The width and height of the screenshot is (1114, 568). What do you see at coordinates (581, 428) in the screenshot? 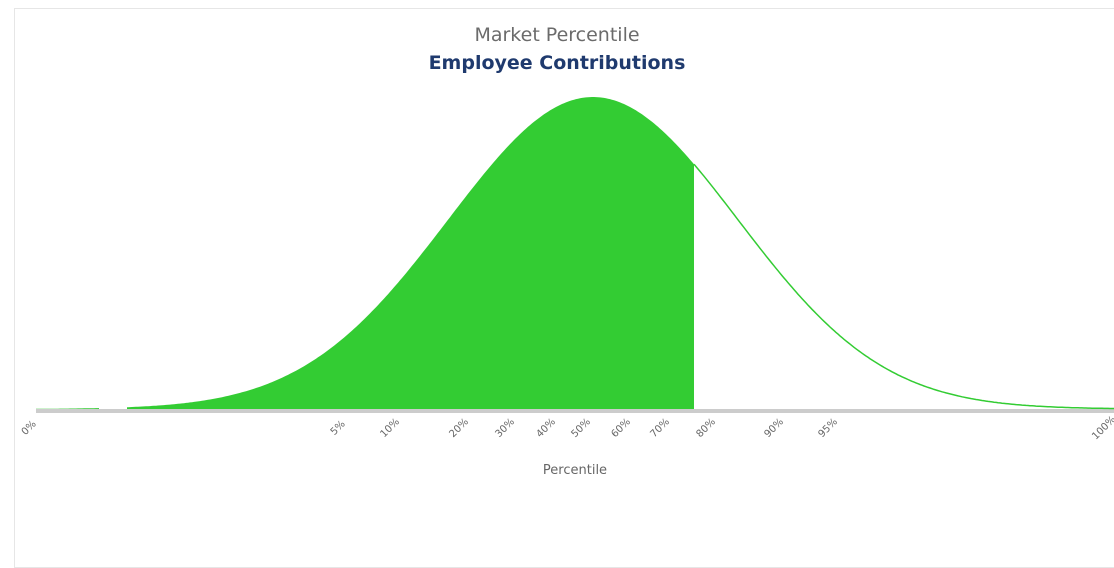
I see `x-tick-label: 50%` at bounding box center [581, 428].